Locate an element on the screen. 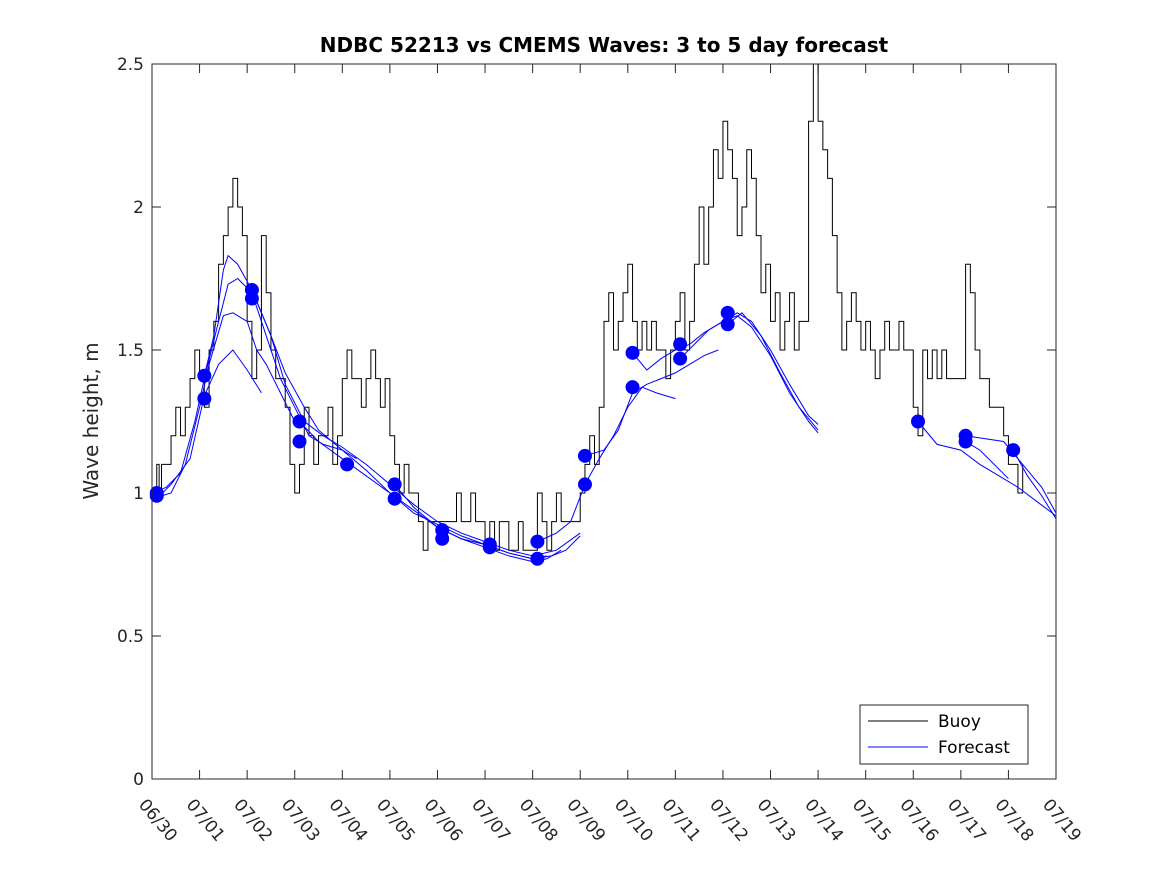 The height and width of the screenshot is (875, 1167). legend-box is located at coordinates (944, 734).